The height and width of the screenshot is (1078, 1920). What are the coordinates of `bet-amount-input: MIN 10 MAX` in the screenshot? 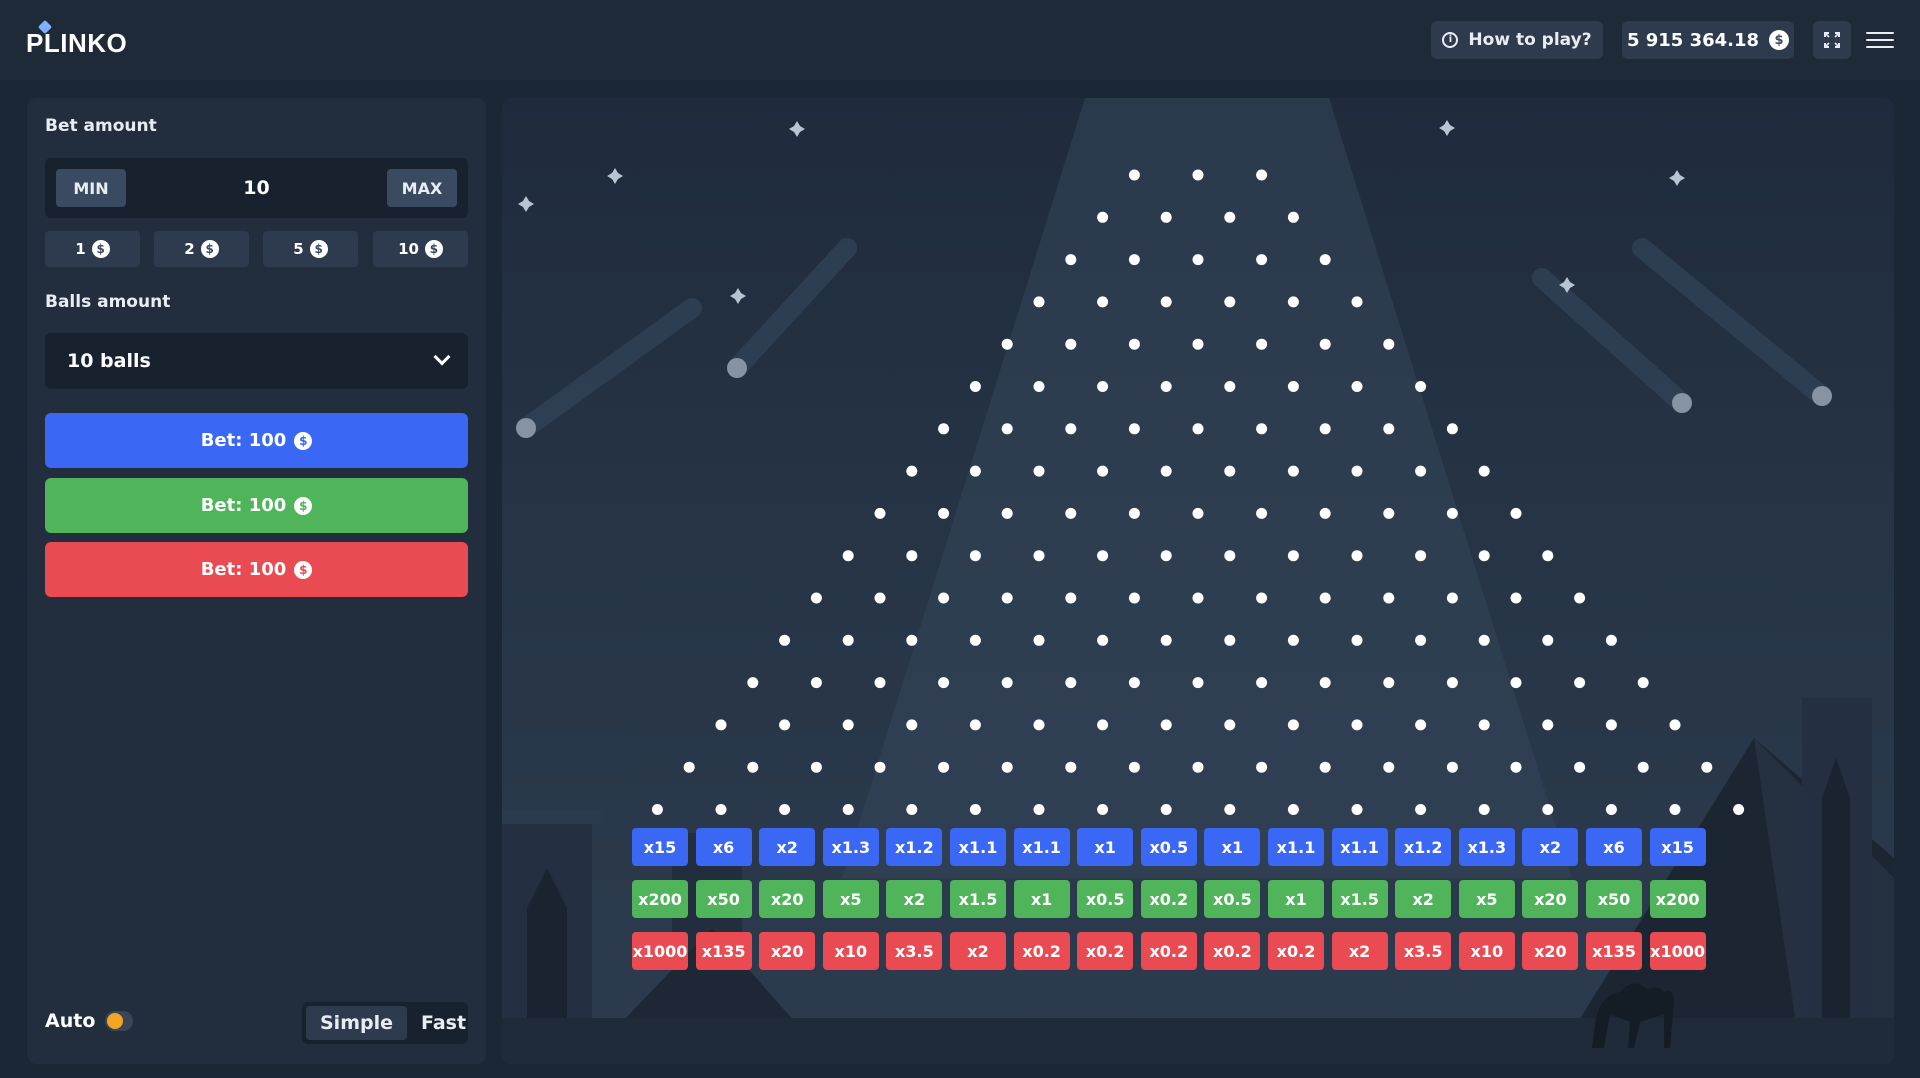 It's located at (256, 188).